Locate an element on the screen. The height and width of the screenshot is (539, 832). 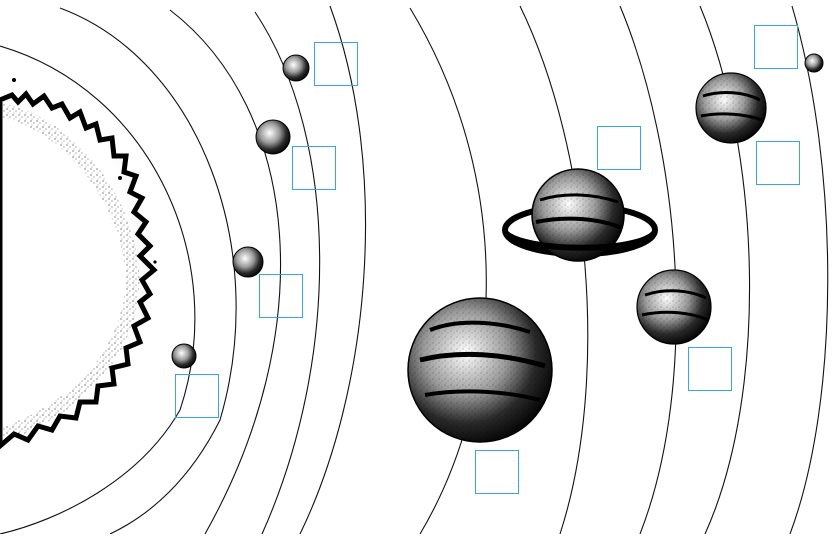
gas-giant-icon is located at coordinates (480, 370).